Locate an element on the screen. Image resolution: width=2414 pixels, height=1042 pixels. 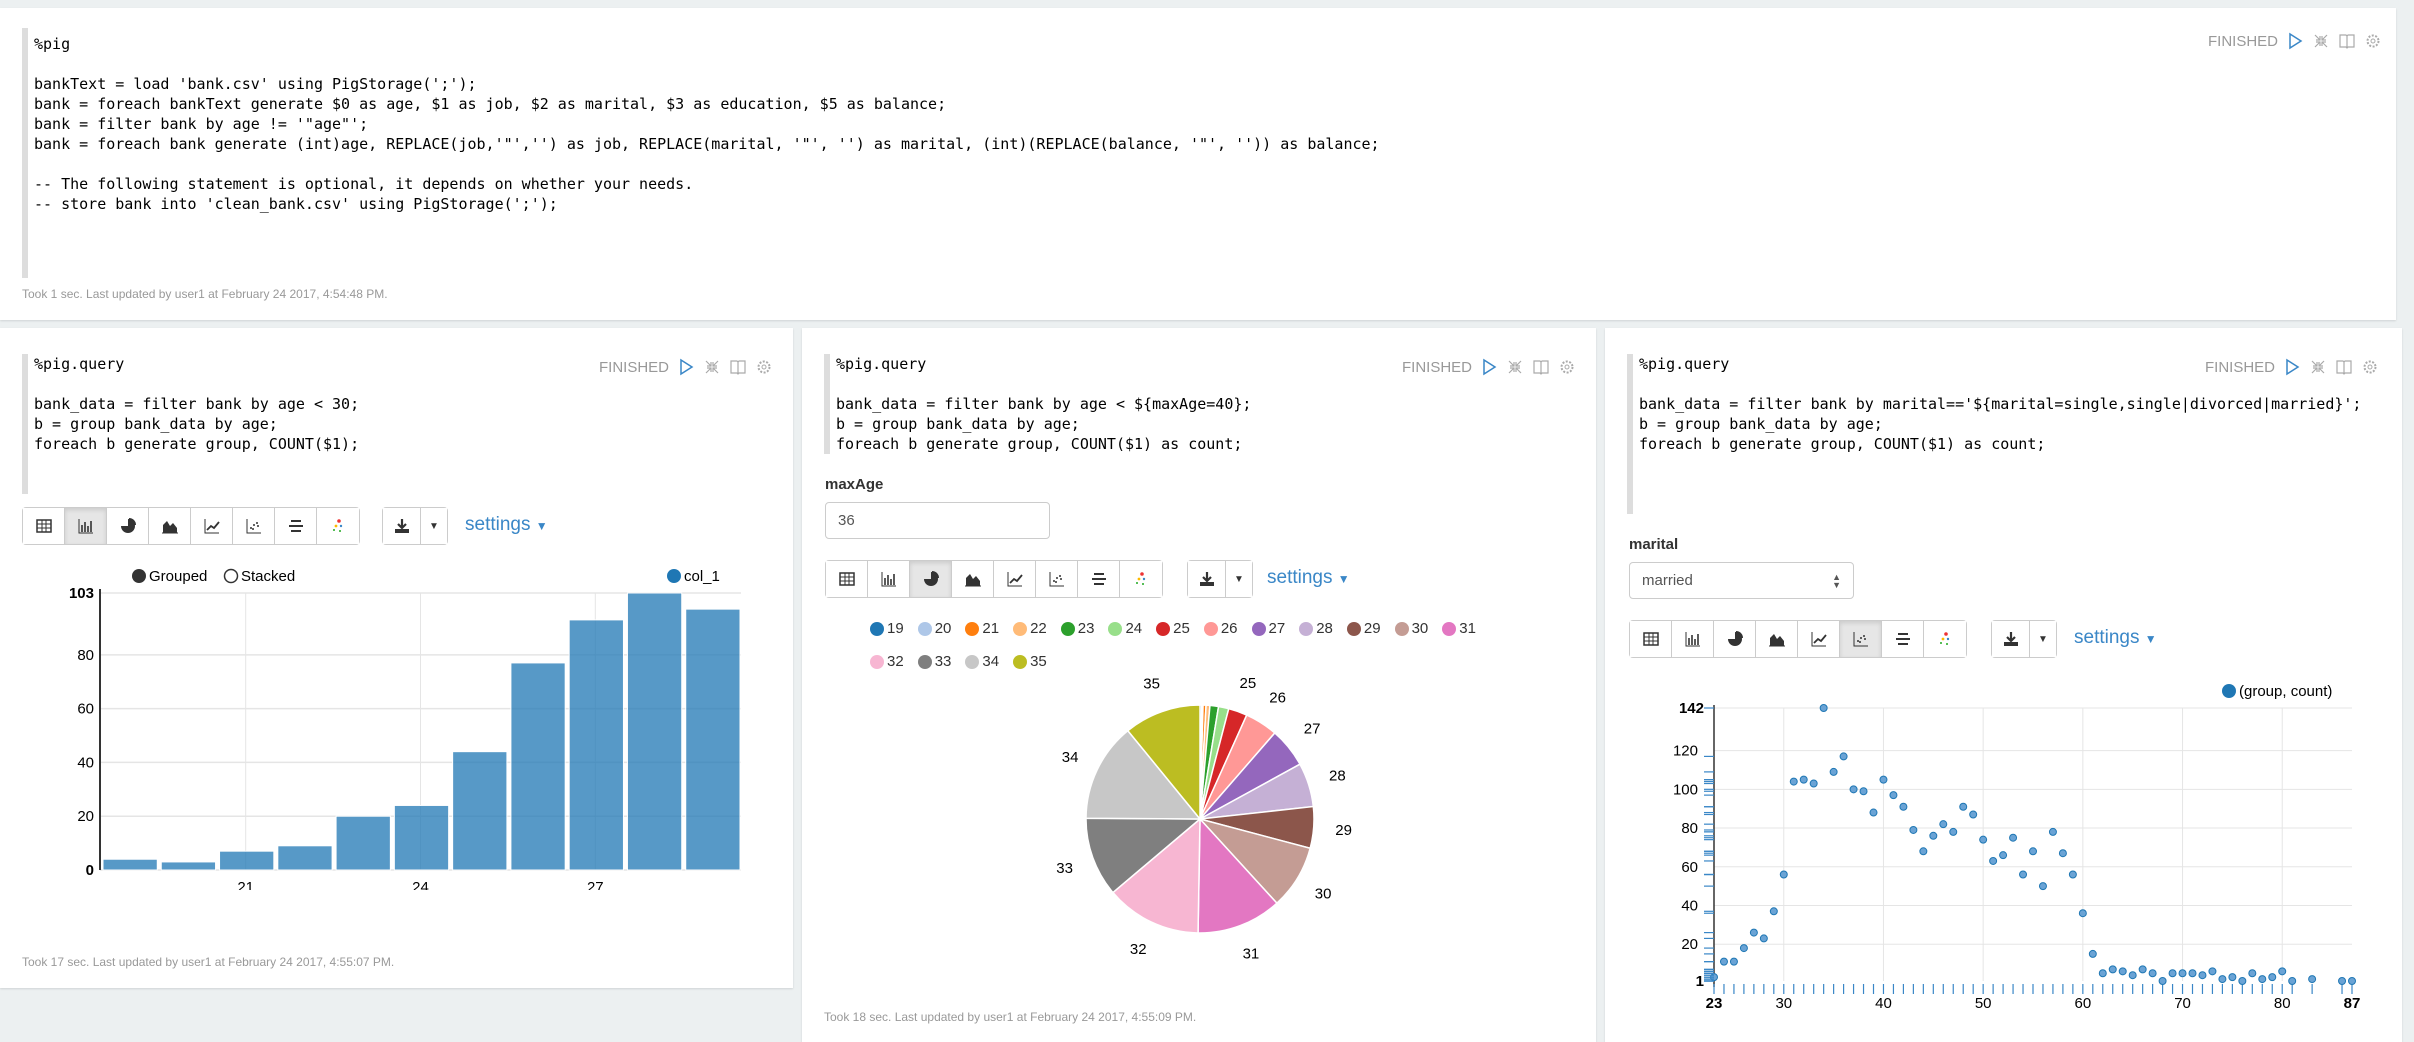
legend-item: 32 is located at coordinates (887, 661).